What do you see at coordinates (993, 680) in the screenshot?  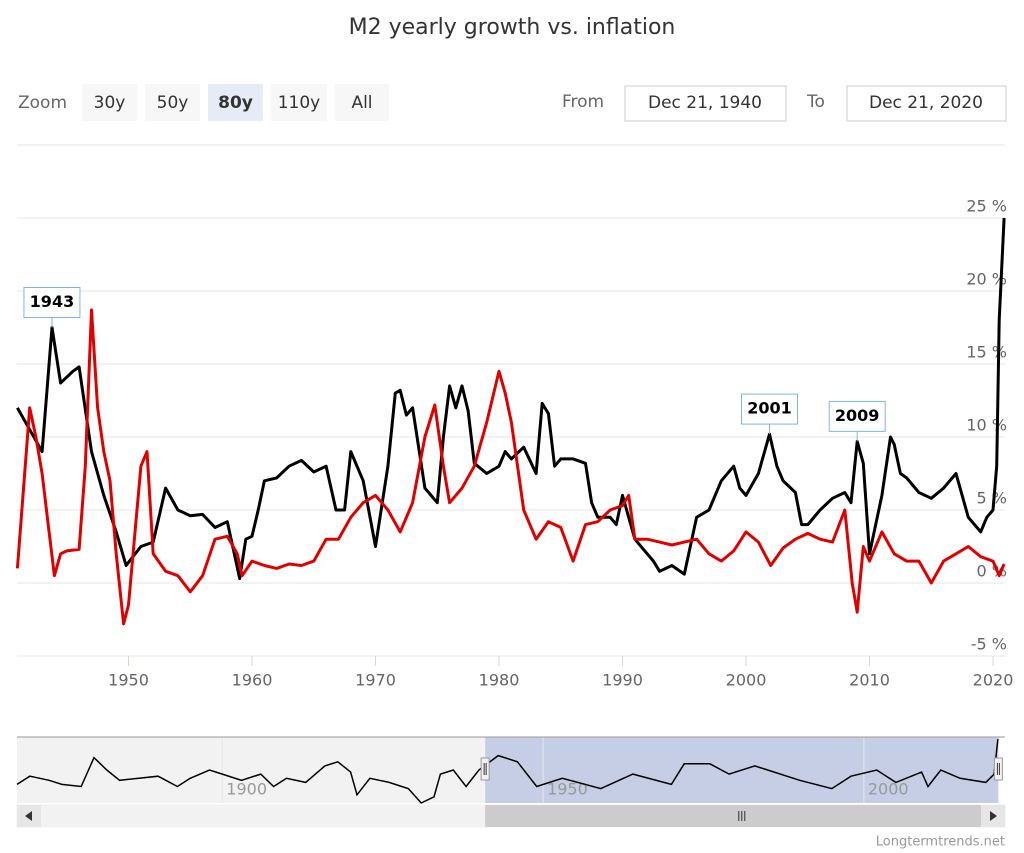 I see `x-tick-label: 2020` at bounding box center [993, 680].